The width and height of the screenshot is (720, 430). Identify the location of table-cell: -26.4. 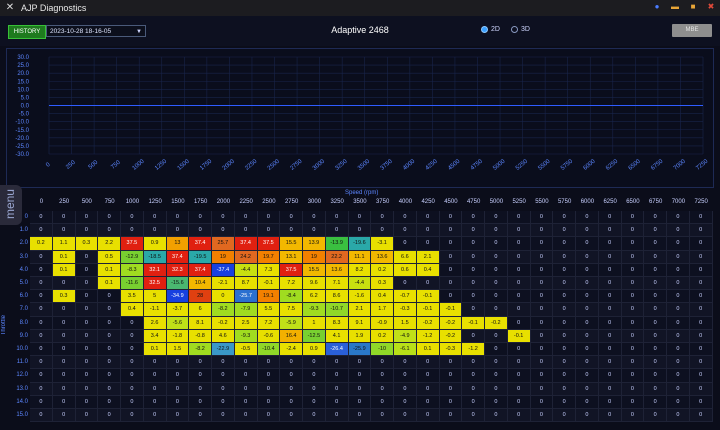
(337, 350).